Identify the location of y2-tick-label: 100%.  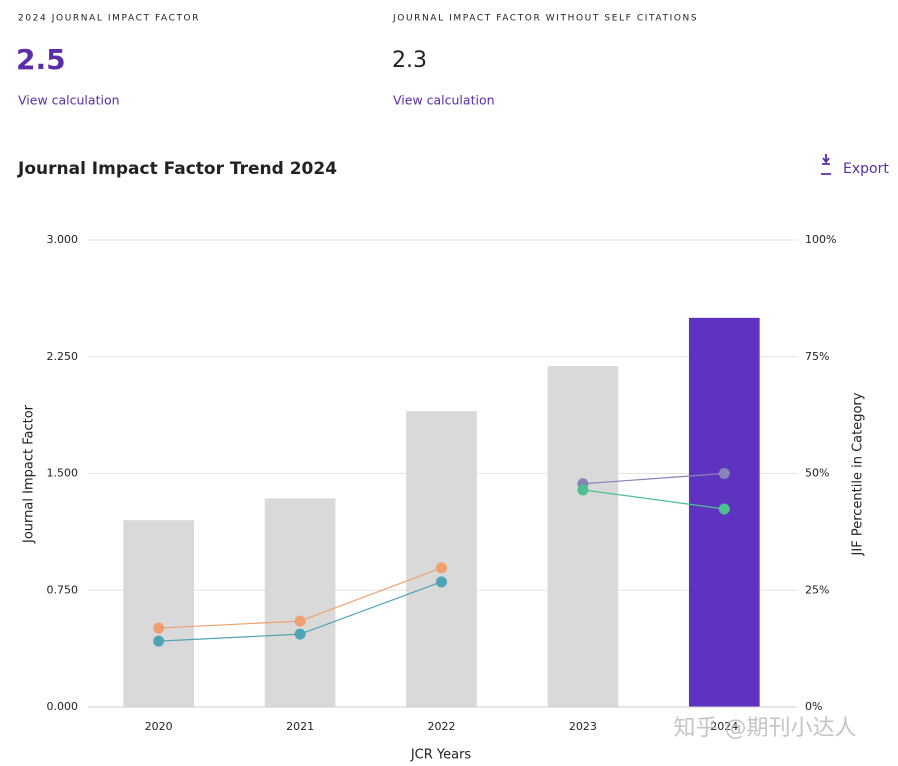
(820, 239).